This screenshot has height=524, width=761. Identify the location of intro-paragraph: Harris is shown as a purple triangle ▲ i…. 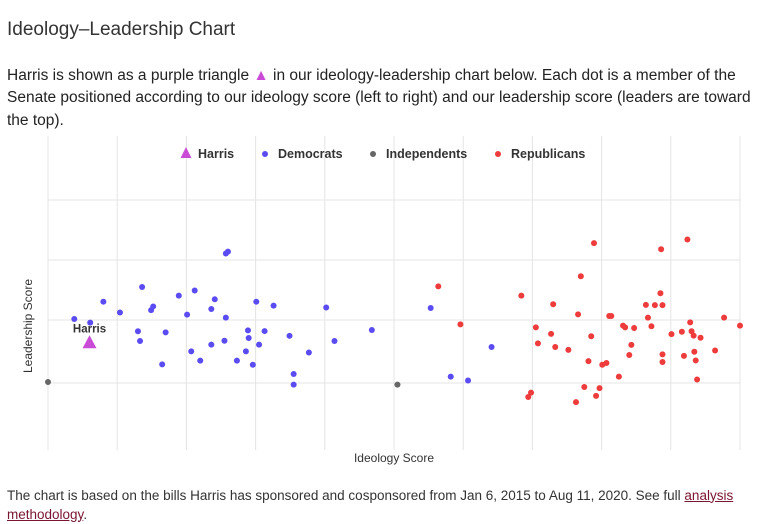
(382, 99).